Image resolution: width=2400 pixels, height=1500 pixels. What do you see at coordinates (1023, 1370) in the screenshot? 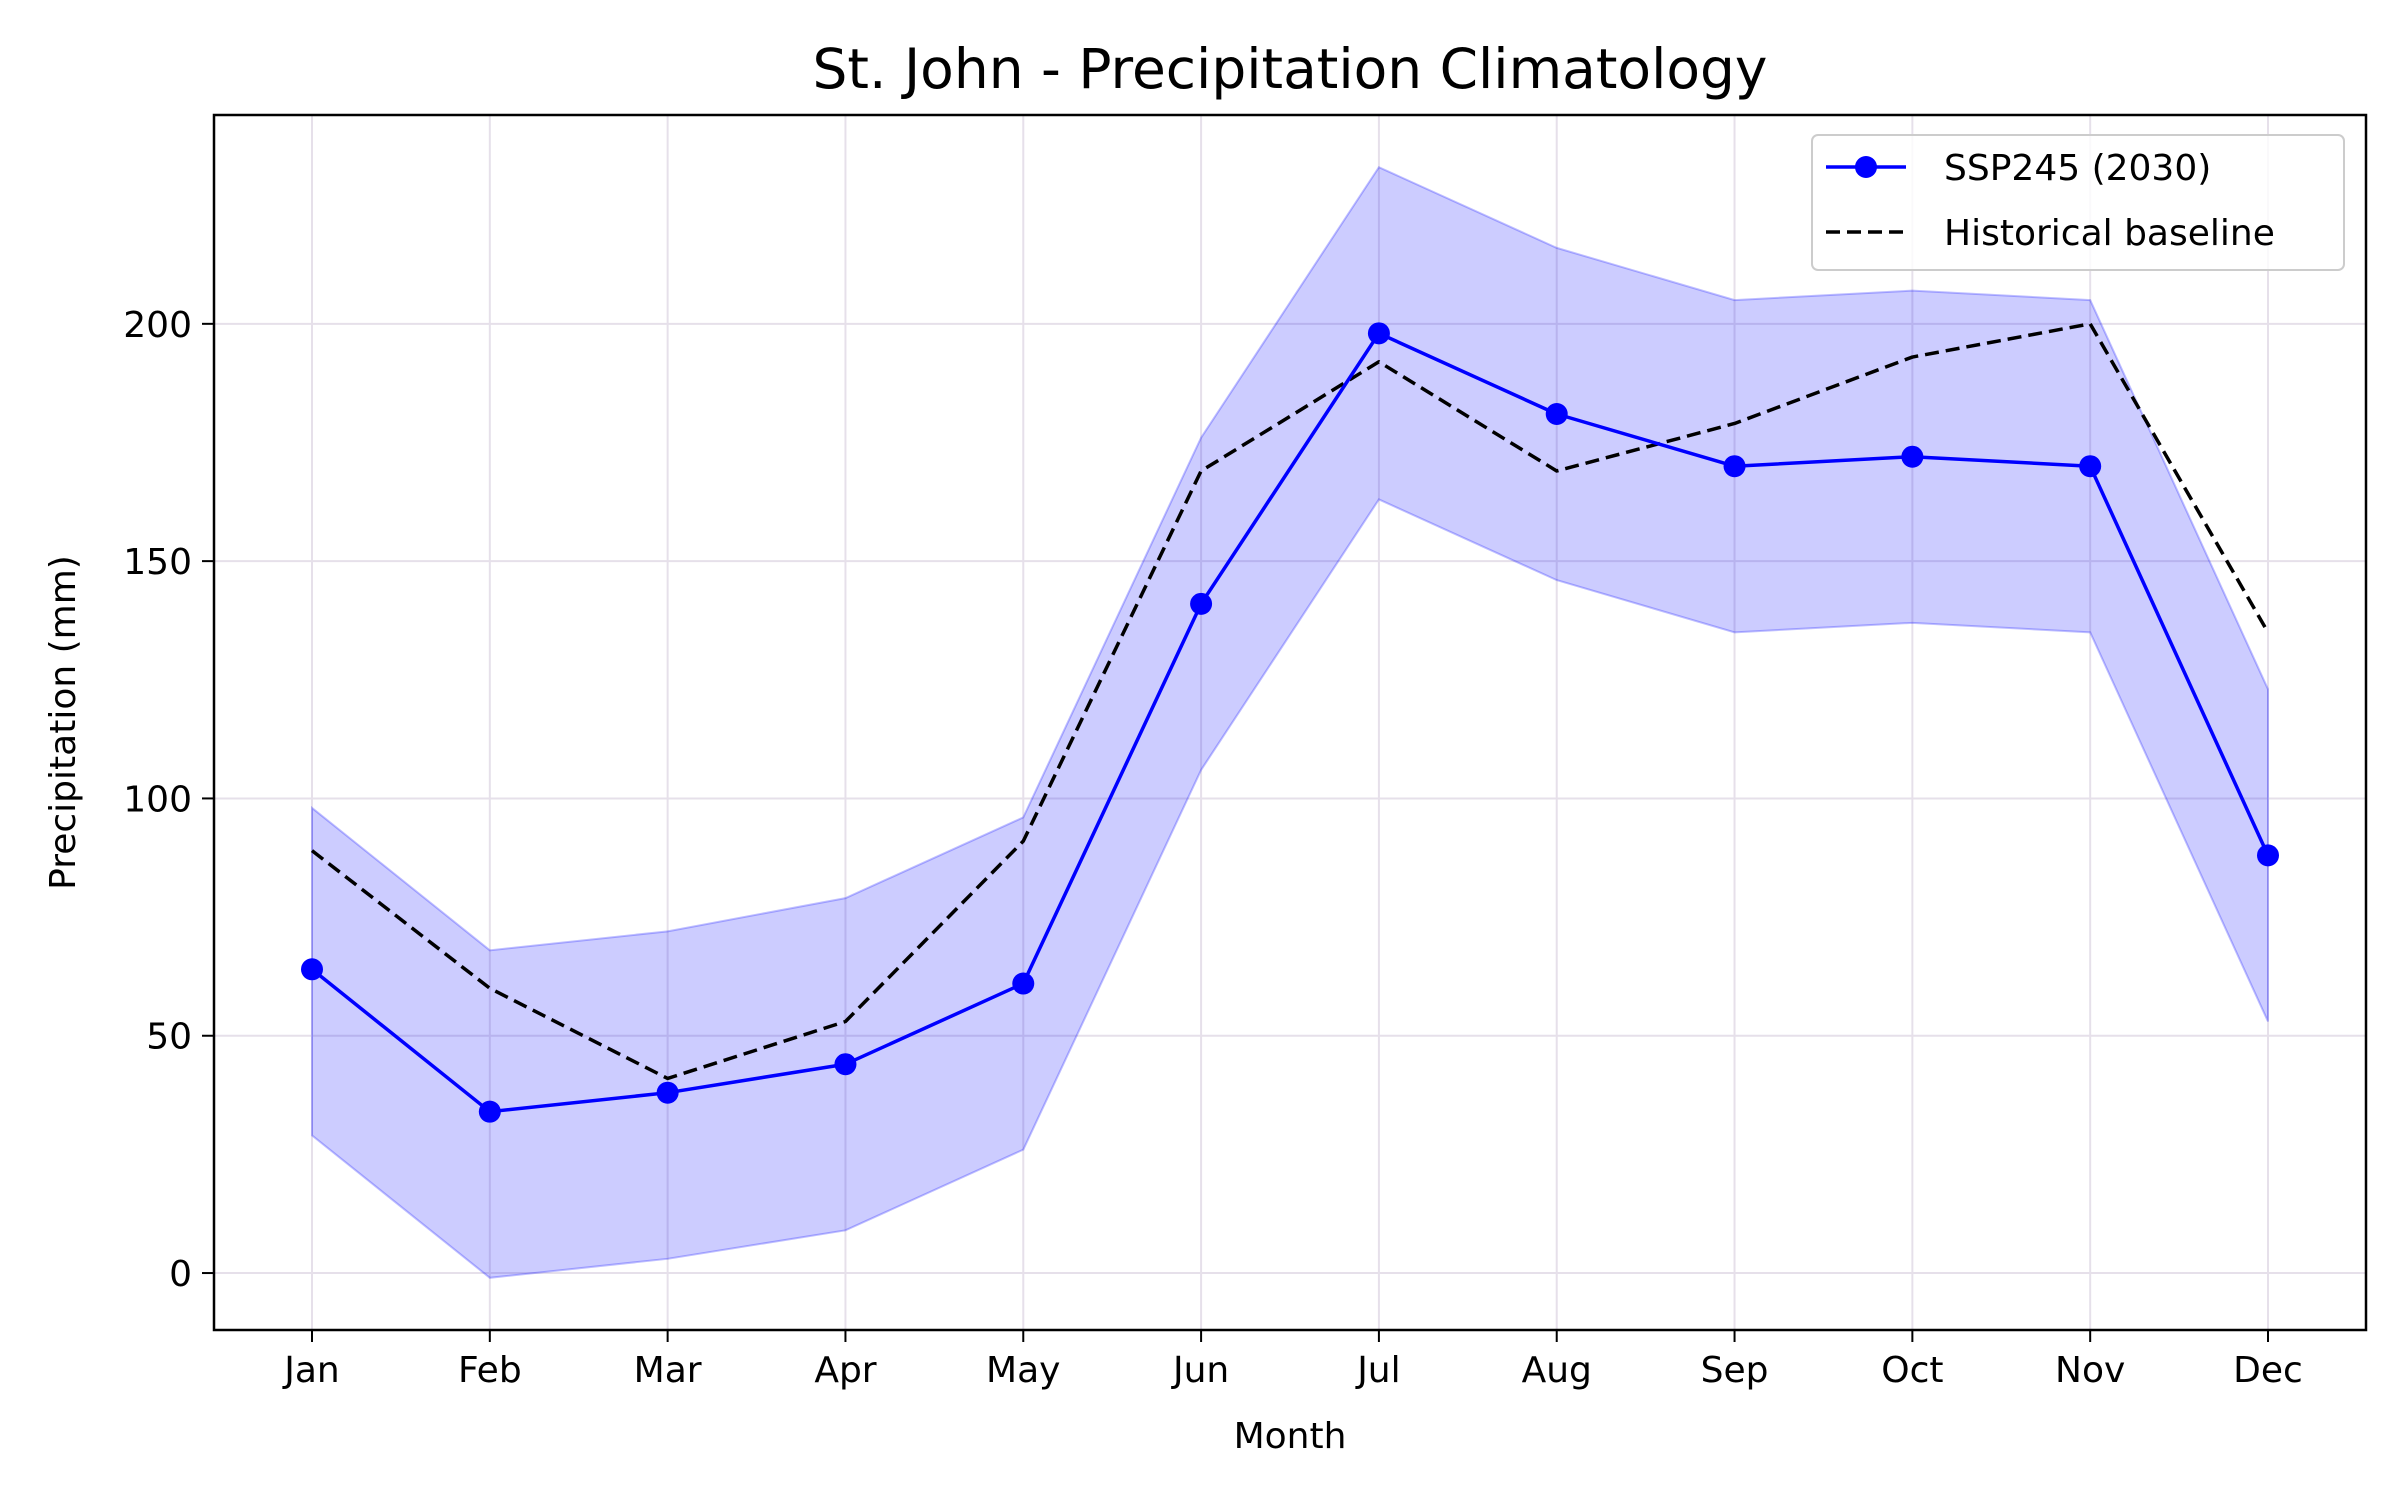
I see `x-tick-label-may: May` at bounding box center [1023, 1370].